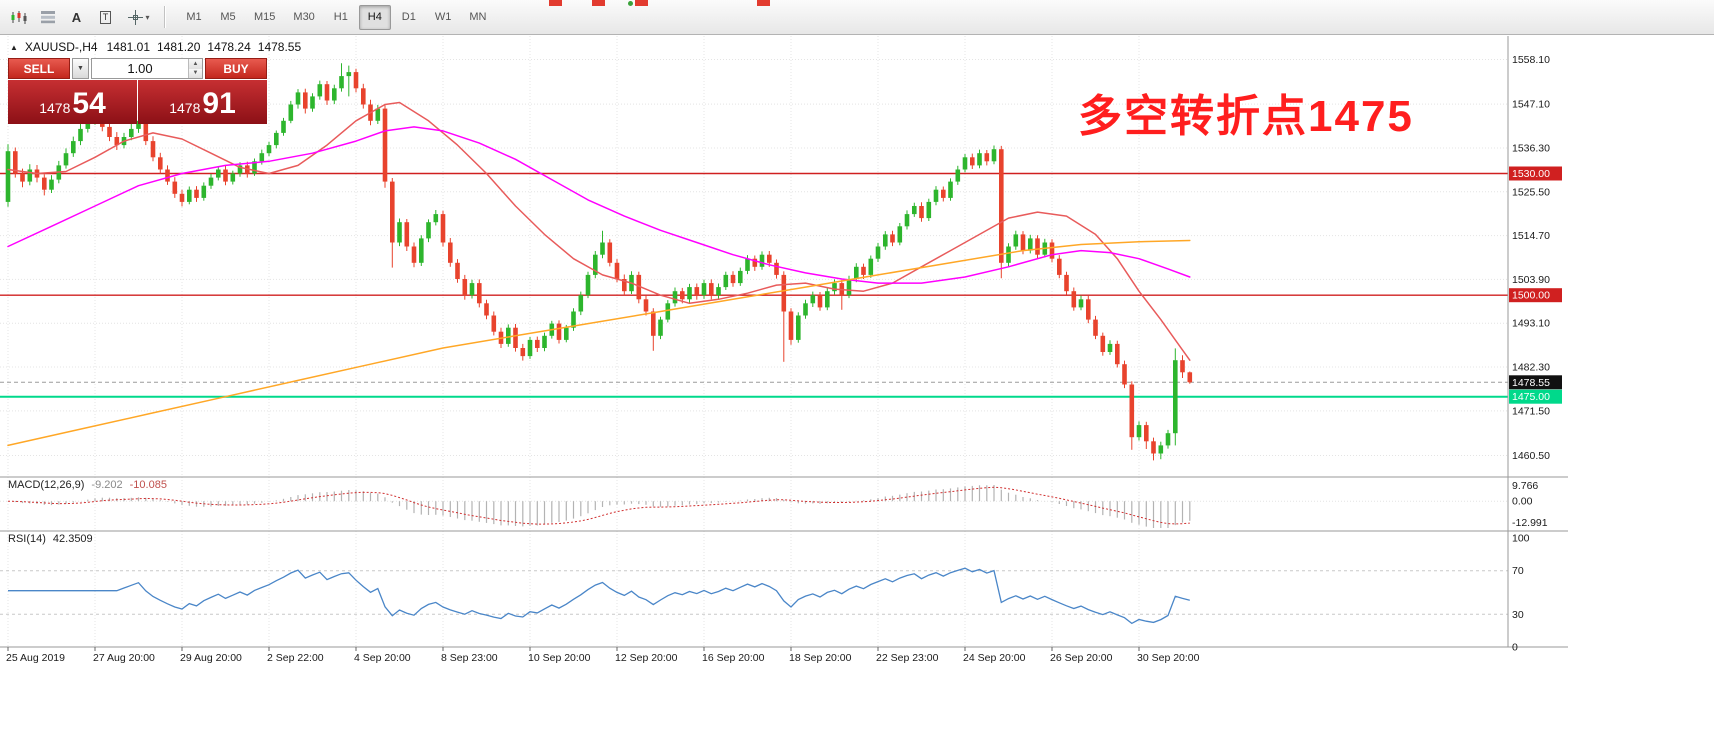 The image size is (1714, 732). Describe the element at coordinates (279, 47) in the screenshot. I see `ohlc-close: 1478.55` at that location.